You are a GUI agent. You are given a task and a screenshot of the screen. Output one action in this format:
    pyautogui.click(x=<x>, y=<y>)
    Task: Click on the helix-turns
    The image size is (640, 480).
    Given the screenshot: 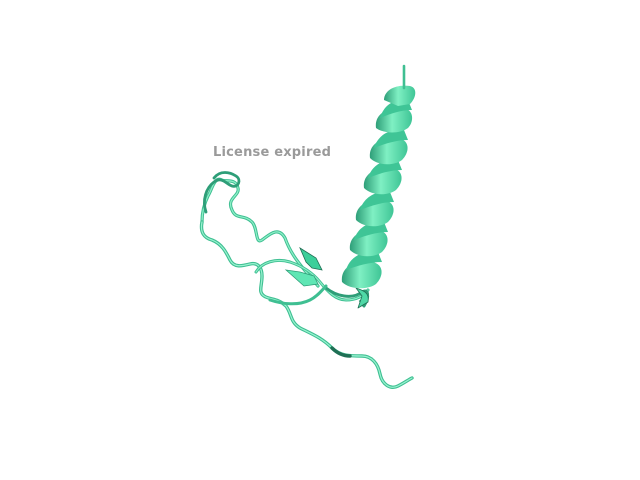 What is the action you would take?
    pyautogui.click(x=378, y=187)
    